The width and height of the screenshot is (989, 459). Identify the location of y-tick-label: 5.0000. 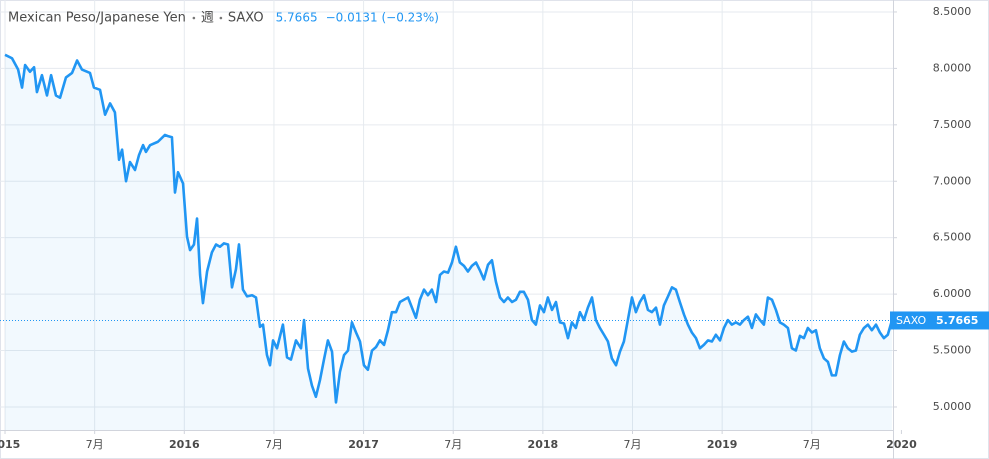
(952, 406).